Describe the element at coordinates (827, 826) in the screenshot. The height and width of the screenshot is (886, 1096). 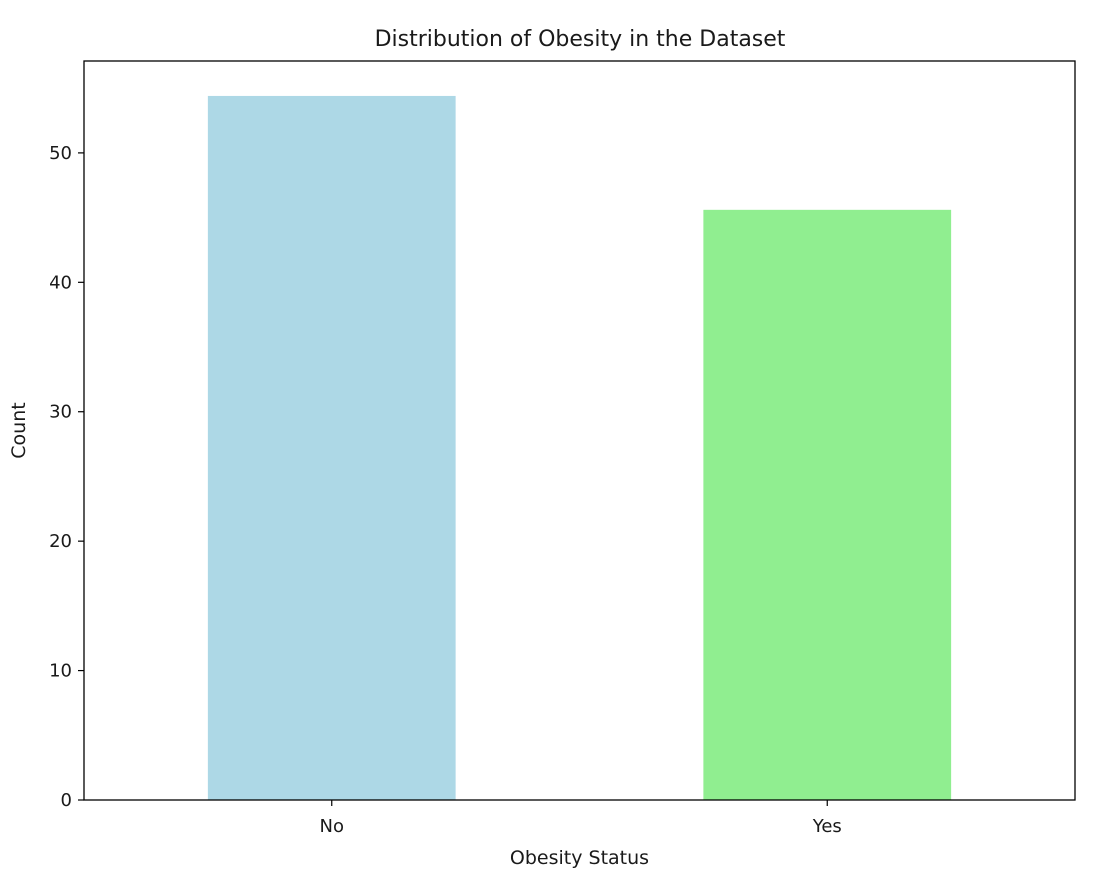
I see `x-tick-label: Yes` at that location.